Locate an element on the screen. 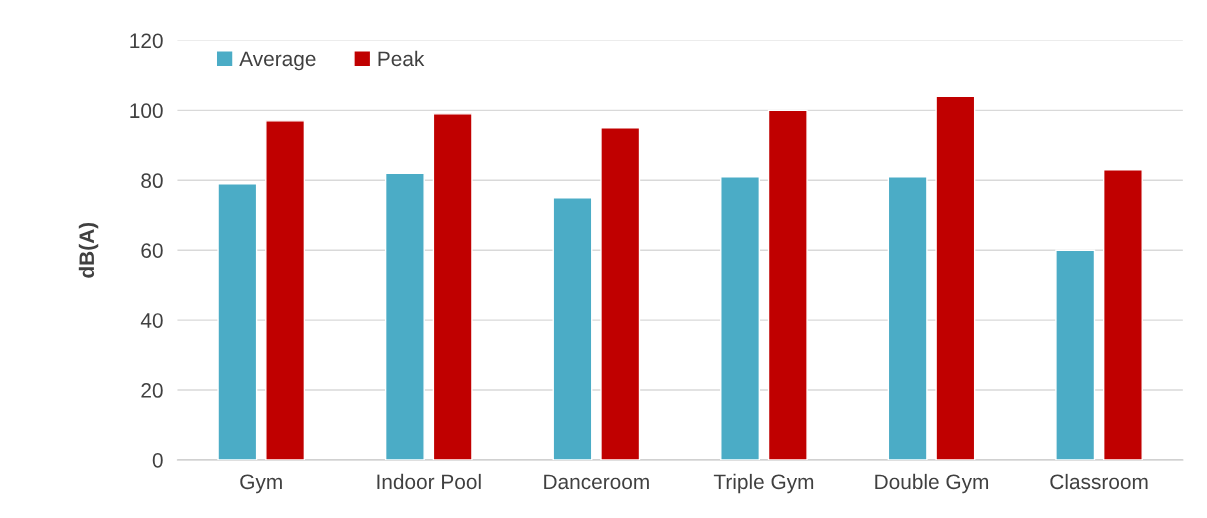  y-tick-label: 100 is located at coordinates (146, 111).